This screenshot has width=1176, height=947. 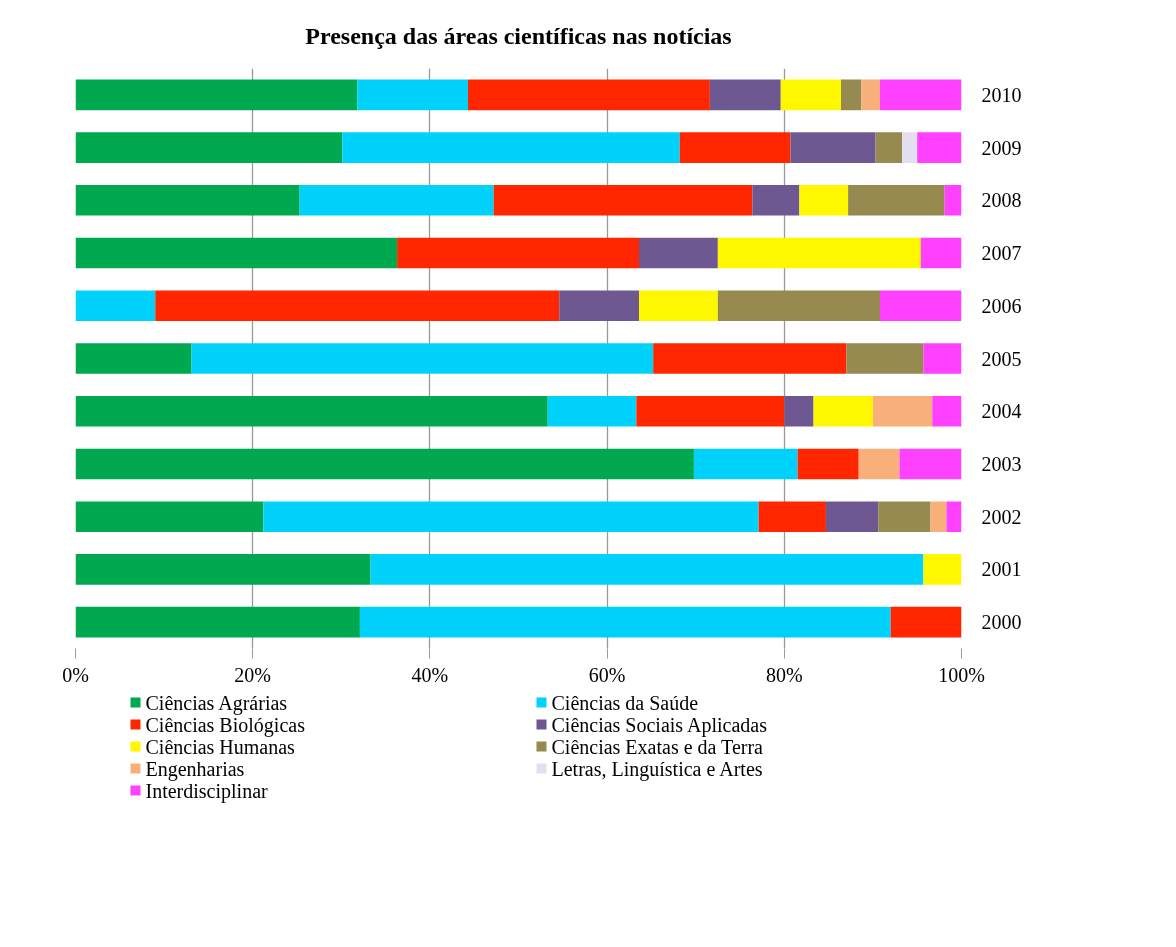 I want to click on x-tick-label: 100%, so click(x=961, y=674).